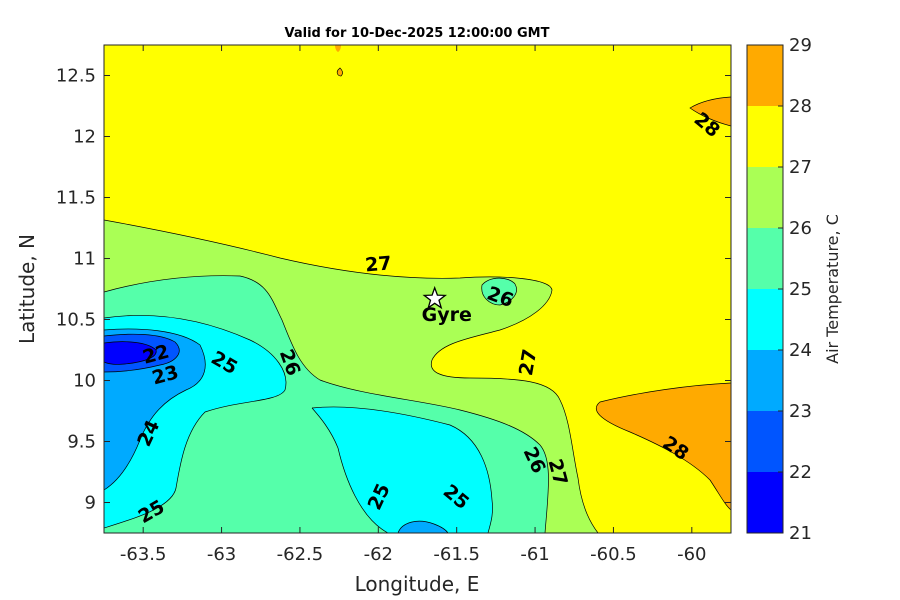  I want to click on y-tick-label: 11.5, so click(76, 198).